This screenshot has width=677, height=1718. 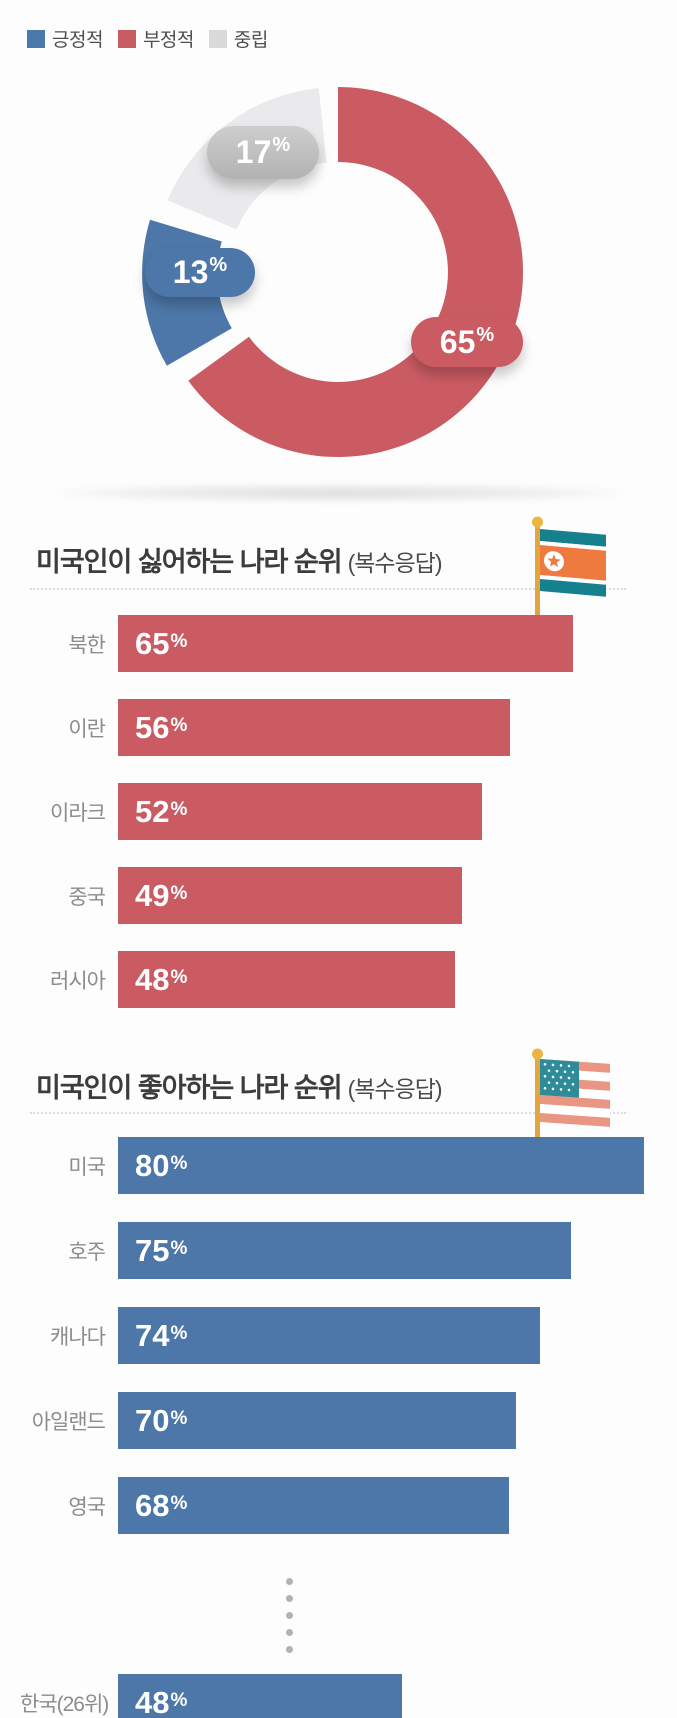 I want to click on donut-label-positive: 13%, so click(x=200, y=272).